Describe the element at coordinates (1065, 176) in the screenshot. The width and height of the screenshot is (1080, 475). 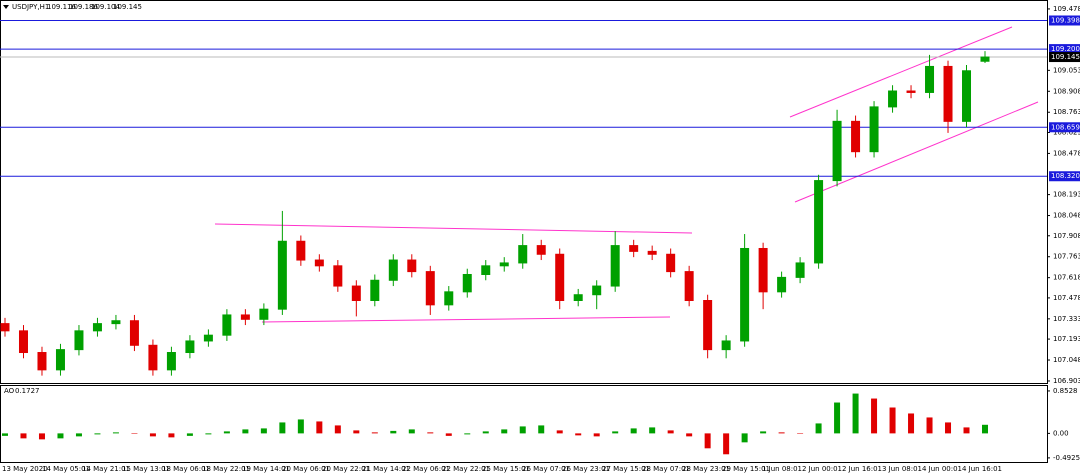
I see `level-label: 108.320` at that location.